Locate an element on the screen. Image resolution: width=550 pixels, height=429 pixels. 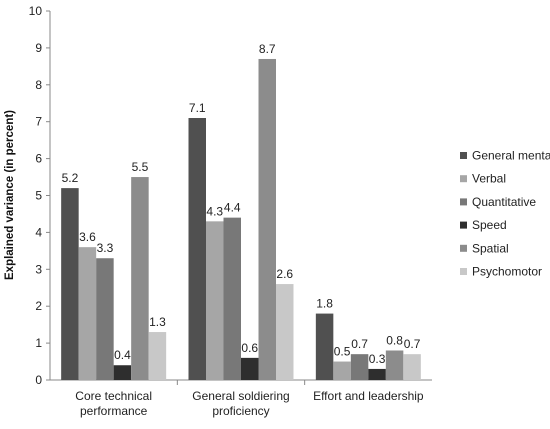
y-tick-label: 4 is located at coordinates (38, 232).